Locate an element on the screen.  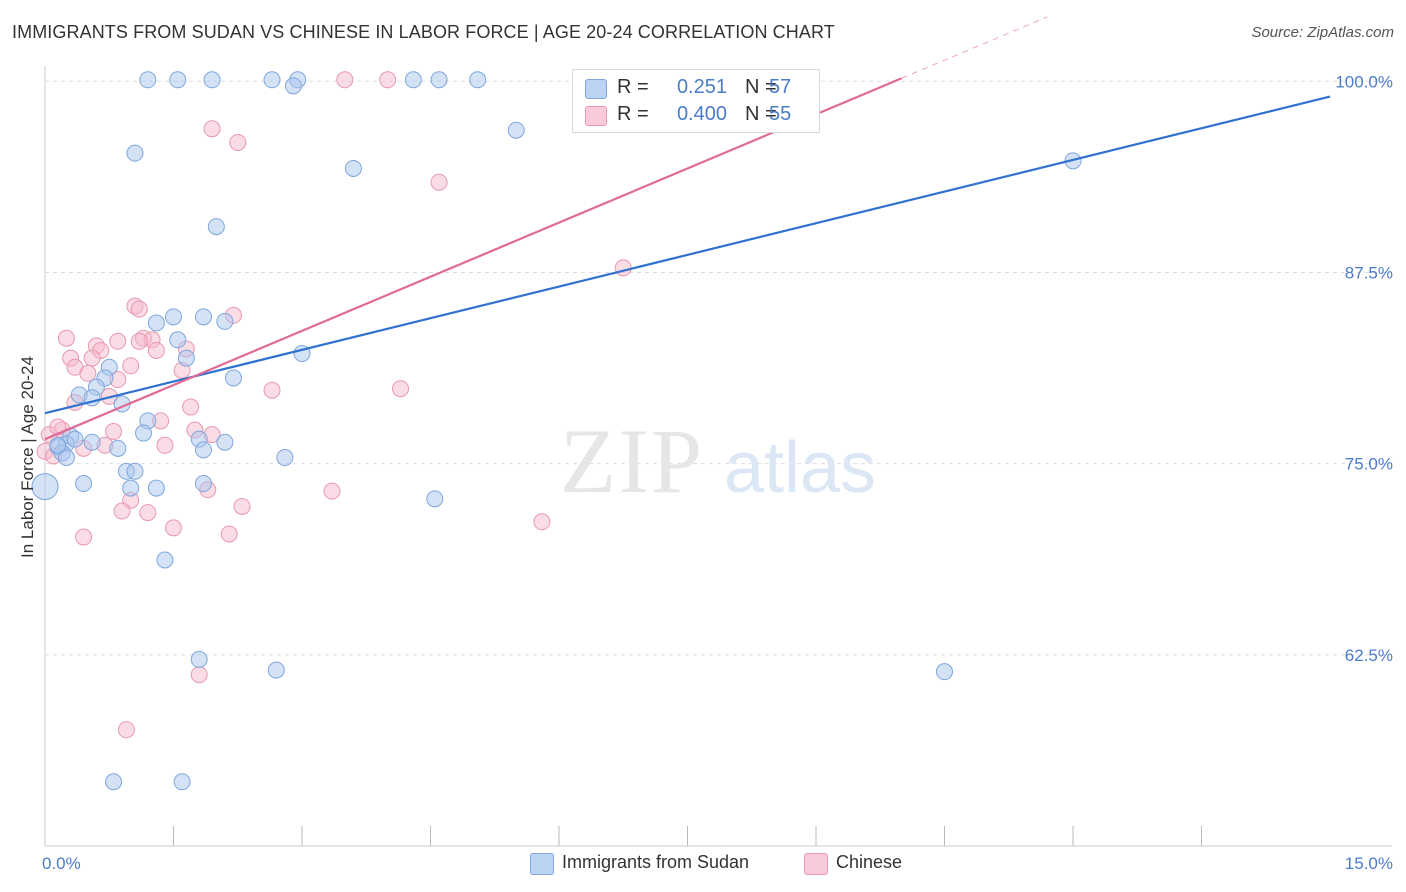
source-label: Source: ZipAtlas.com is located at coordinates (1322, 32).